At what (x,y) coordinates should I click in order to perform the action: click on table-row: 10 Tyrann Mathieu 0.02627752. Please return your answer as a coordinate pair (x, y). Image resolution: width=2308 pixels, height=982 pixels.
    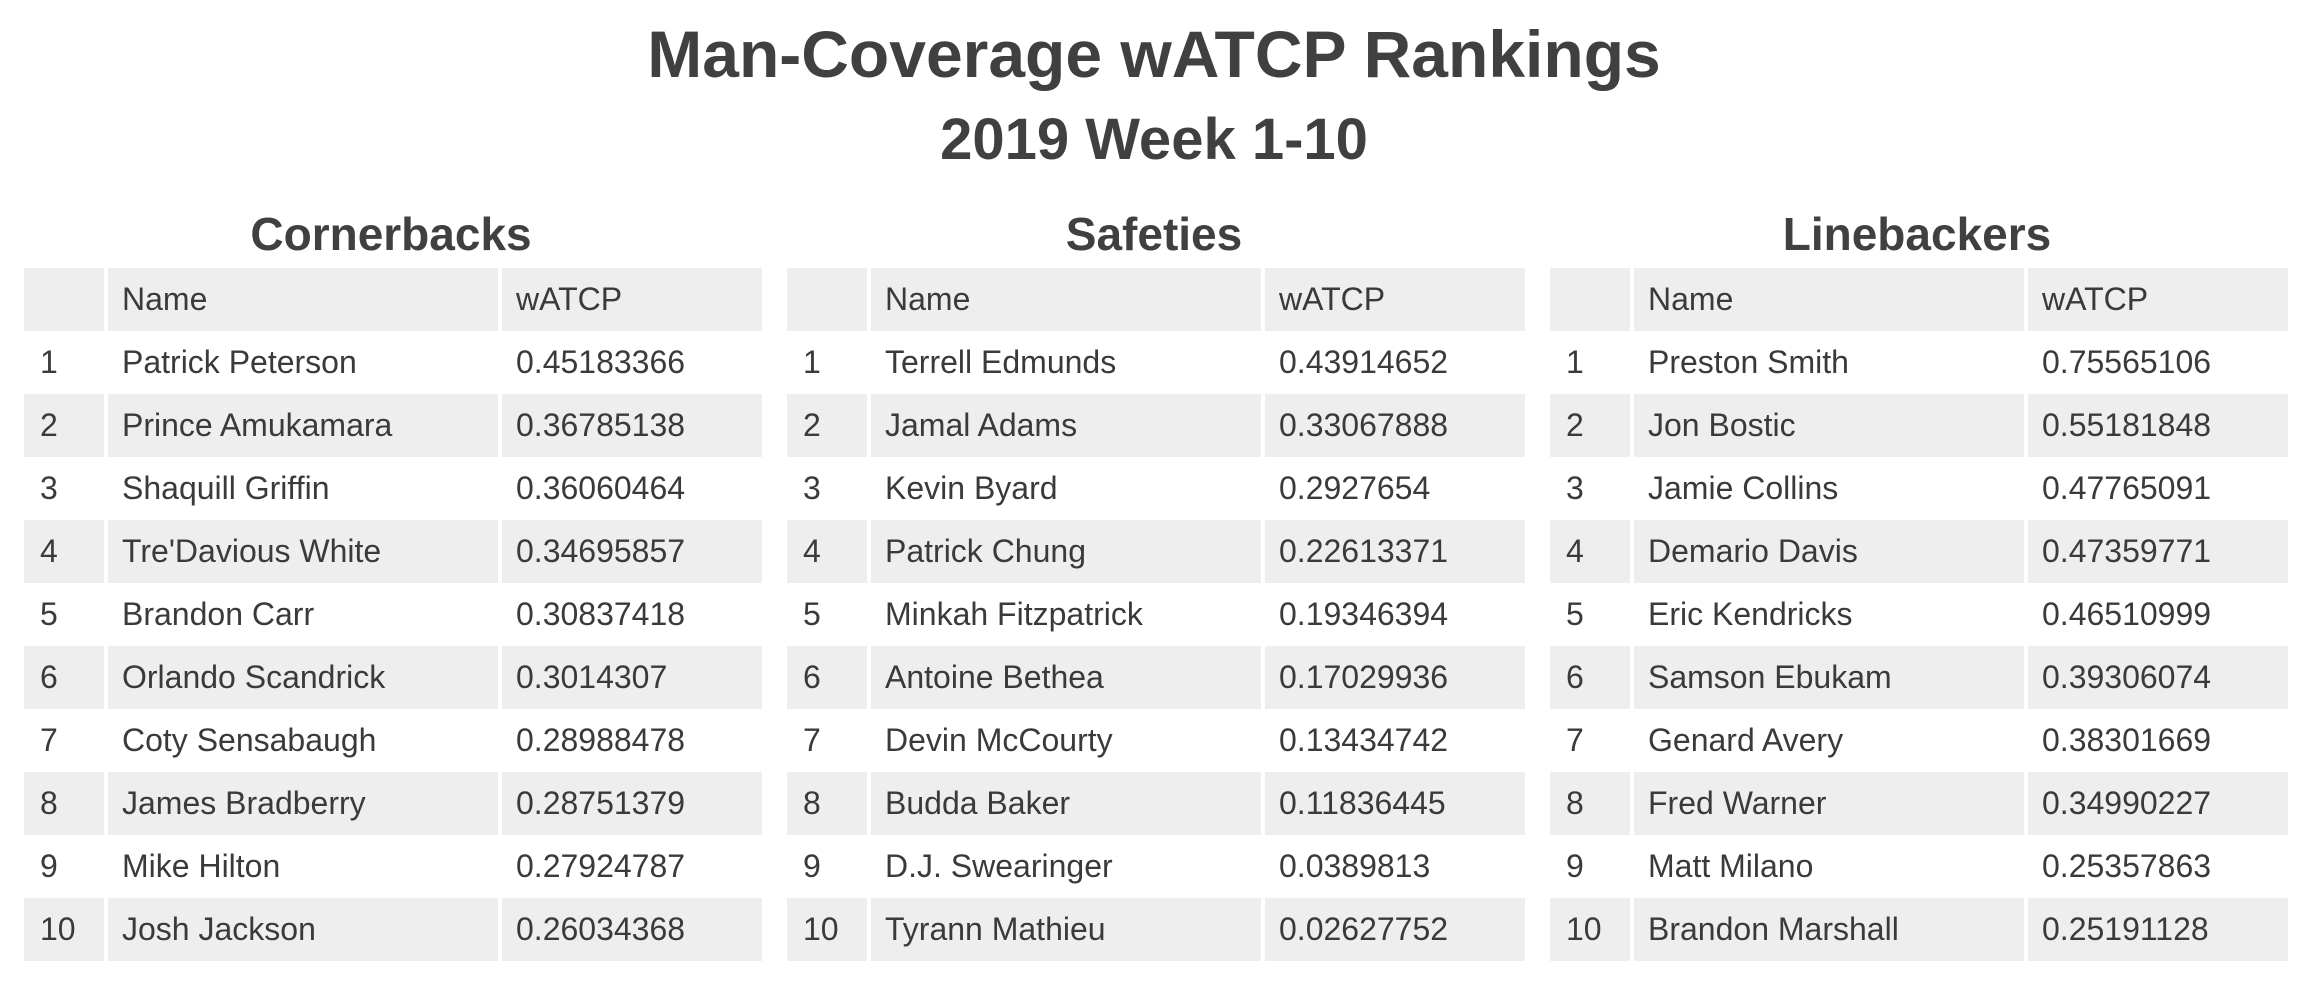
    Looking at the image, I should click on (1156, 929).